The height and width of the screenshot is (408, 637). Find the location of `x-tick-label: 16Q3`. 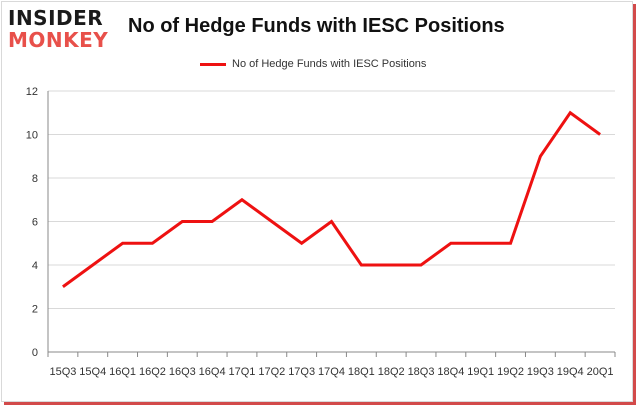

x-tick-label: 16Q3 is located at coordinates (182, 372).